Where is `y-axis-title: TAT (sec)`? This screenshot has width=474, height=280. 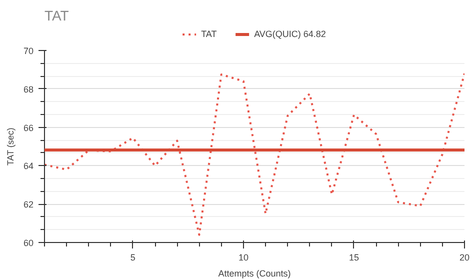
y-axis-title: TAT (sec) is located at coordinates (10, 147).